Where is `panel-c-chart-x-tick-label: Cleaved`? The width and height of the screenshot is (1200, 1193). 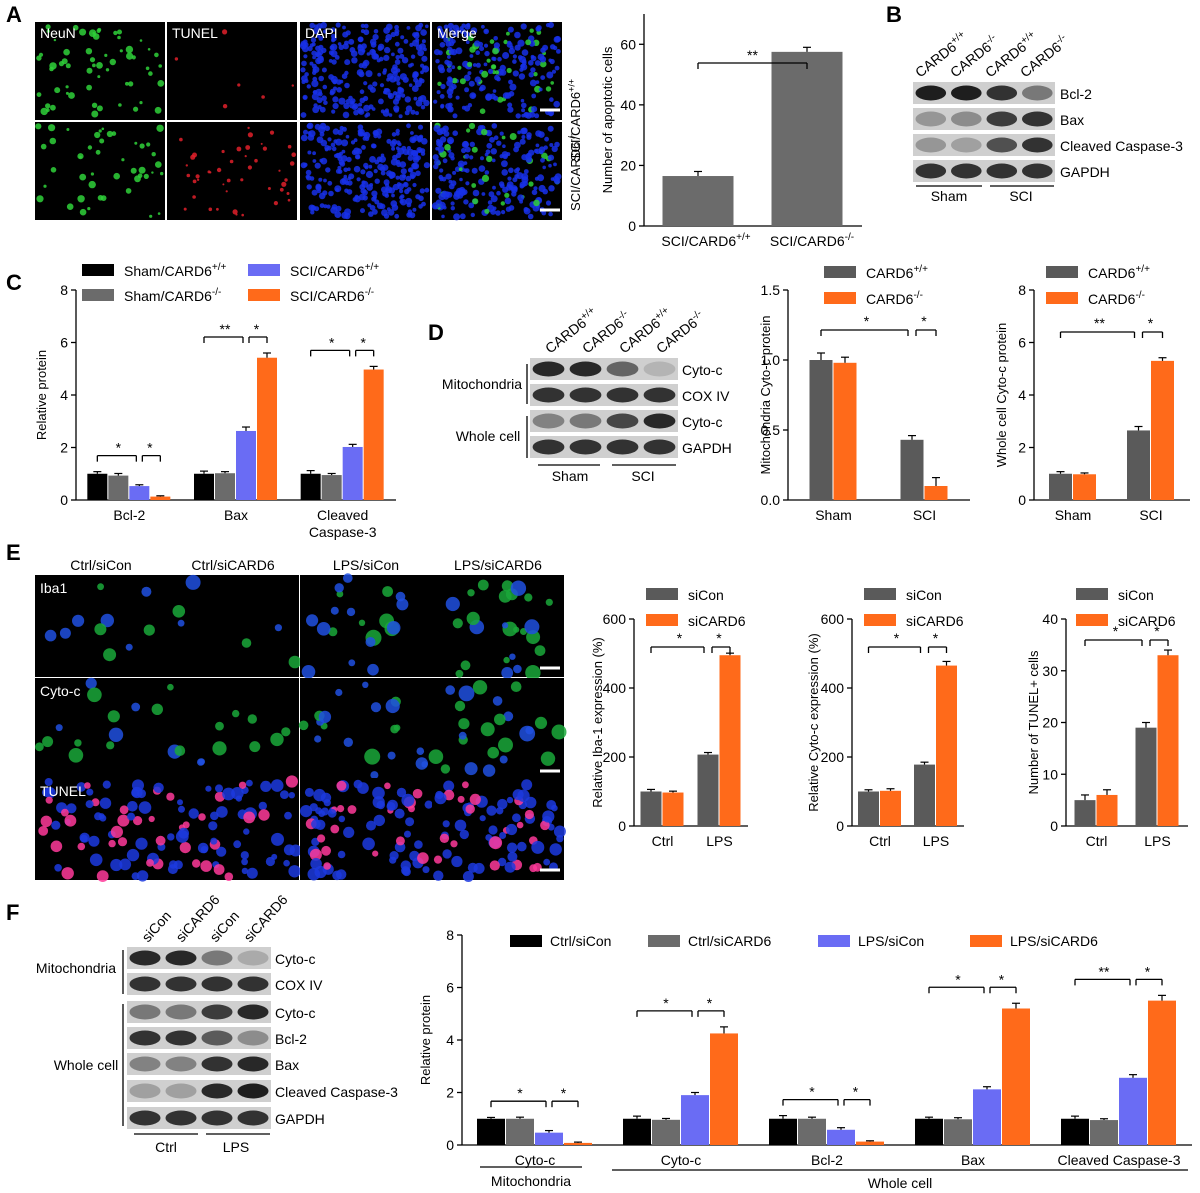
panel-c-chart-x-tick-label: Cleaved is located at coordinates (342, 515).